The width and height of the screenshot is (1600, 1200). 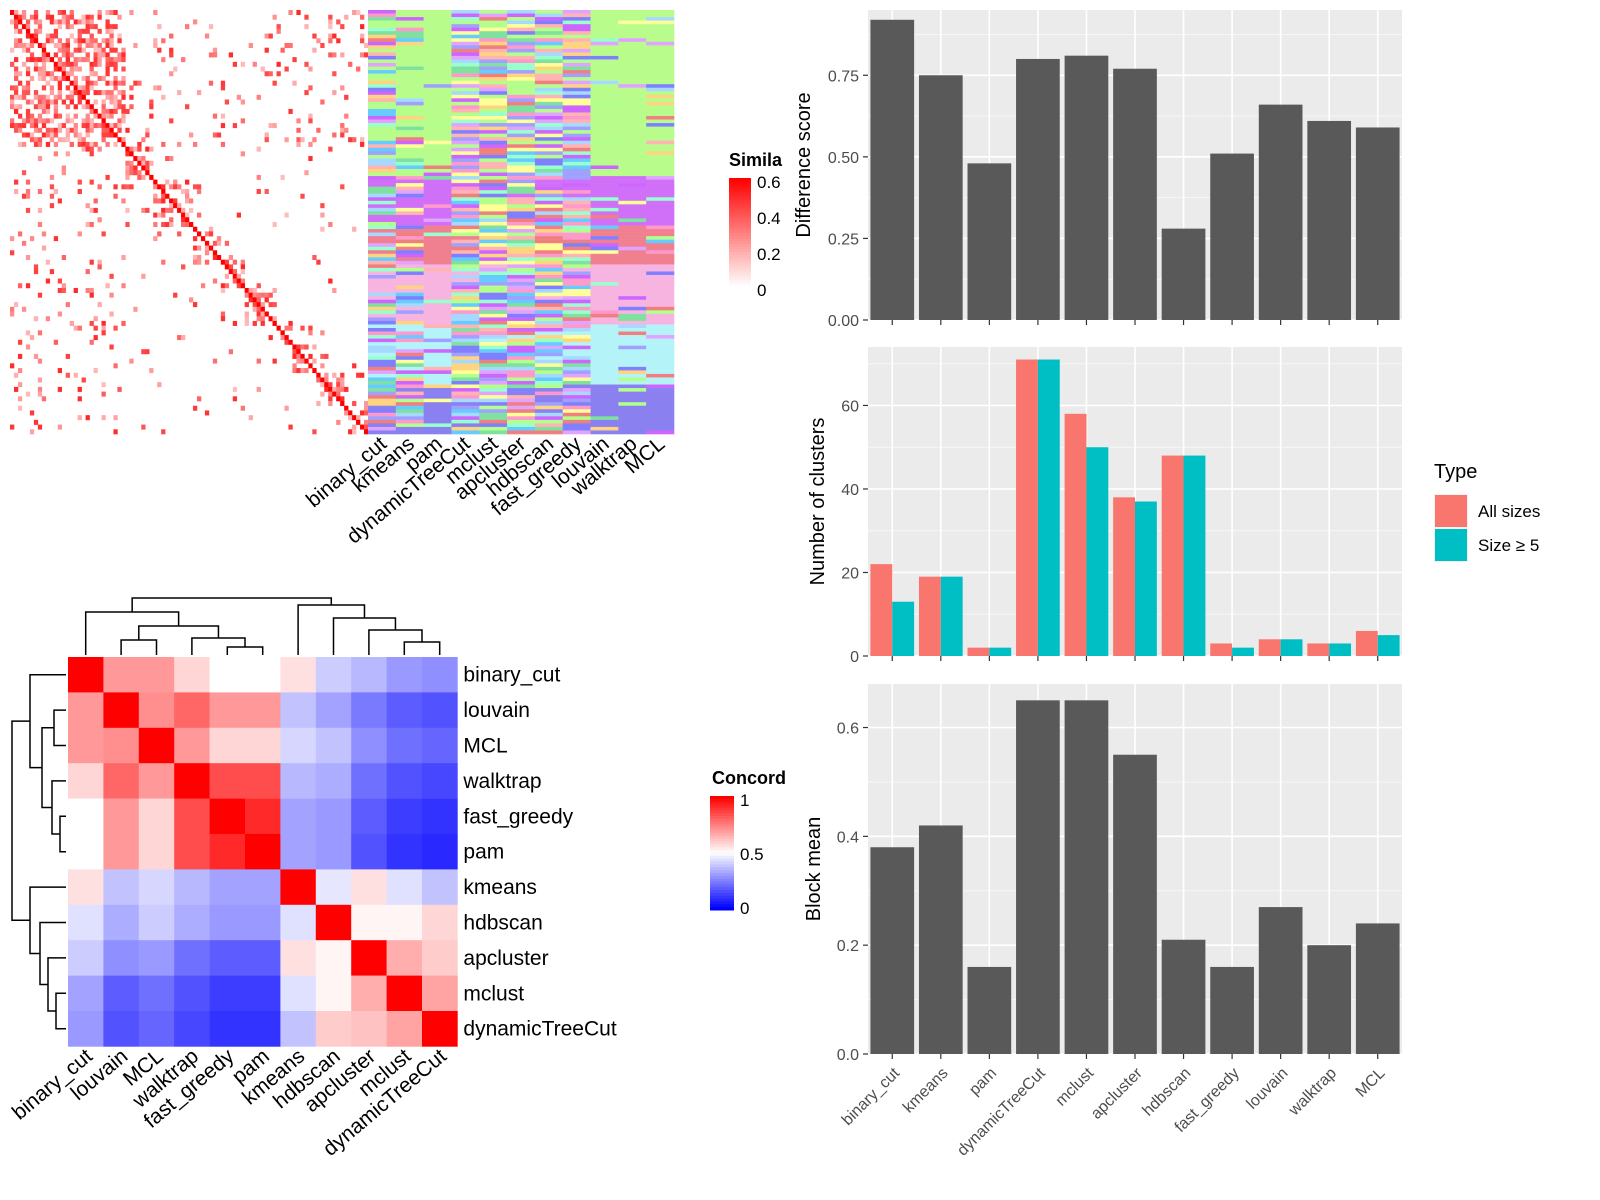 I want to click on x-tick-label: kmeans, so click(x=926, y=1091).